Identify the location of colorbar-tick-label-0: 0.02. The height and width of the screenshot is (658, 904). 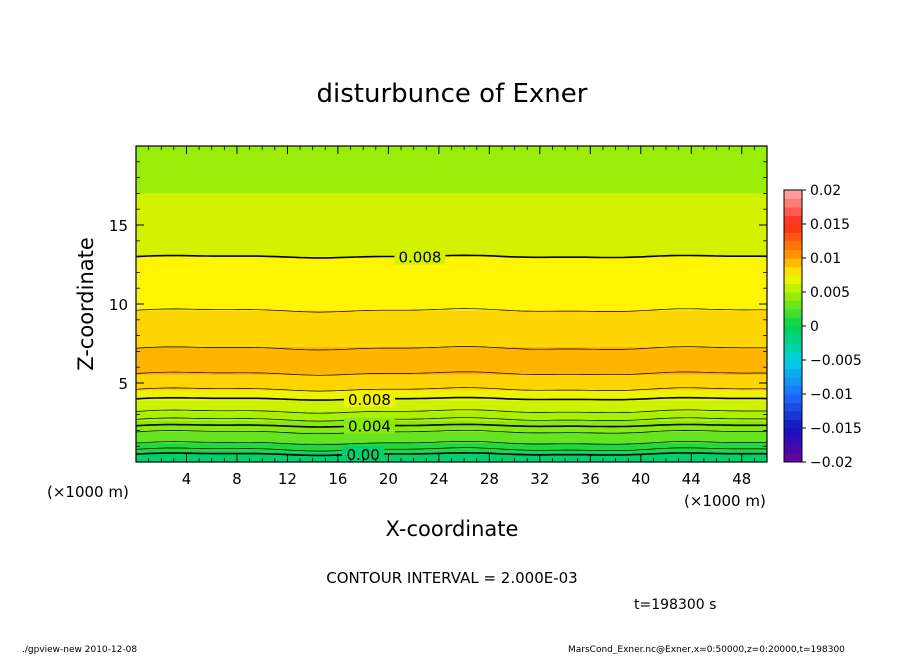
(825, 191).